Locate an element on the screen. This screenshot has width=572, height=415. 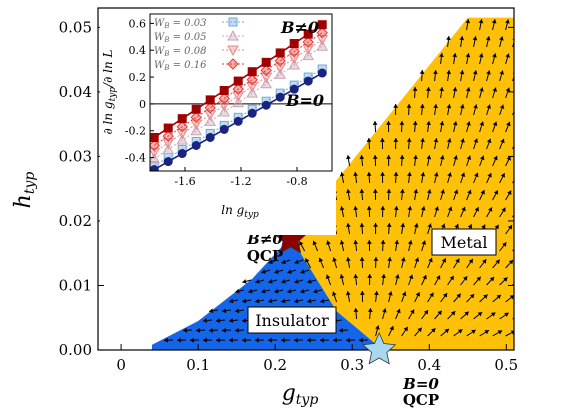
x-tick-label: 0.1 is located at coordinates (198, 365).